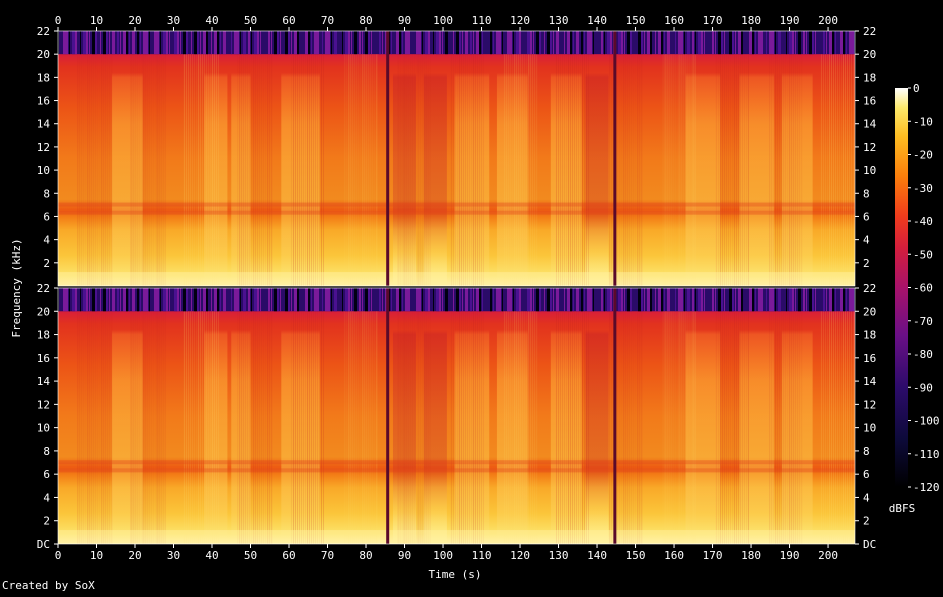  I want to click on x-tick-label-bottom: 140, so click(597, 555).